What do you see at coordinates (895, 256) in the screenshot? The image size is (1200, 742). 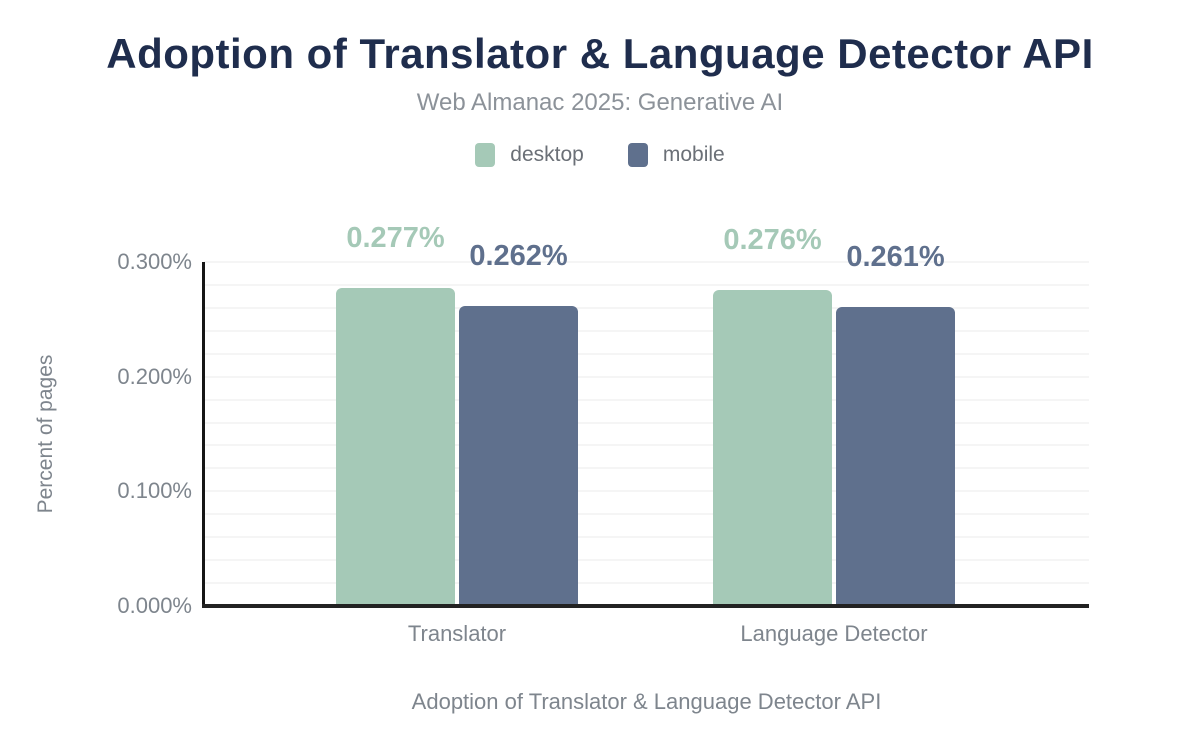 I see `value-label-mobile-language-detector: 0.261%` at bounding box center [895, 256].